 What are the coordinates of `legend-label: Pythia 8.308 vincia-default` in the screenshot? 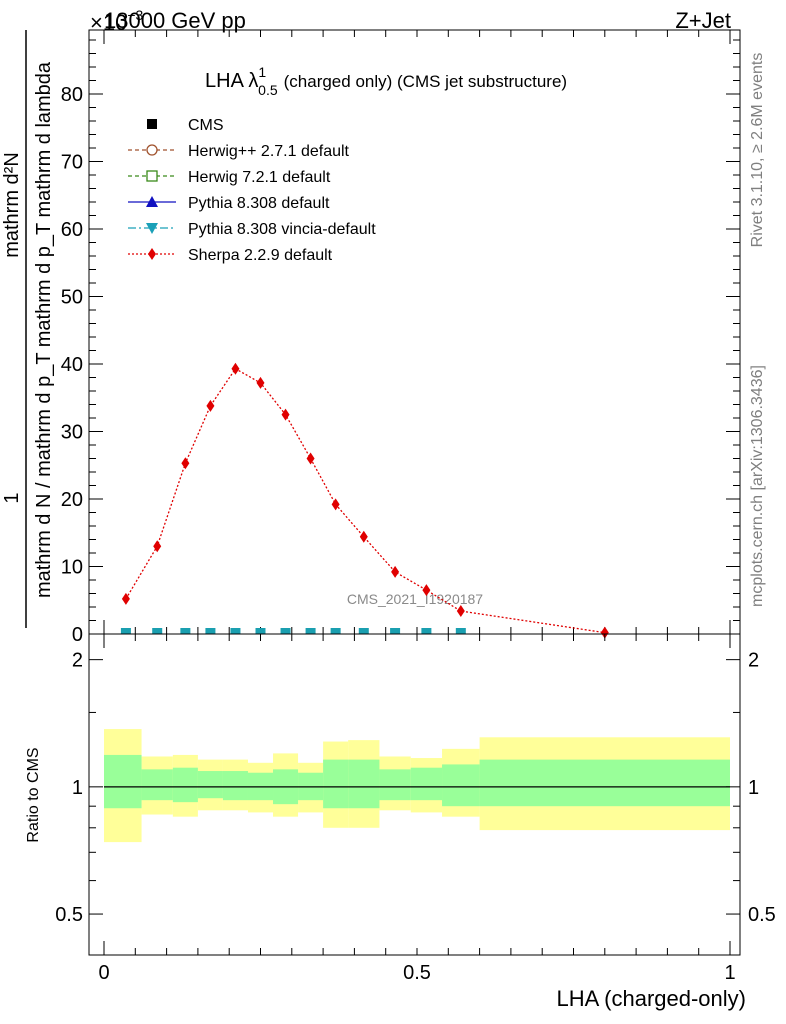 It's located at (282, 229).